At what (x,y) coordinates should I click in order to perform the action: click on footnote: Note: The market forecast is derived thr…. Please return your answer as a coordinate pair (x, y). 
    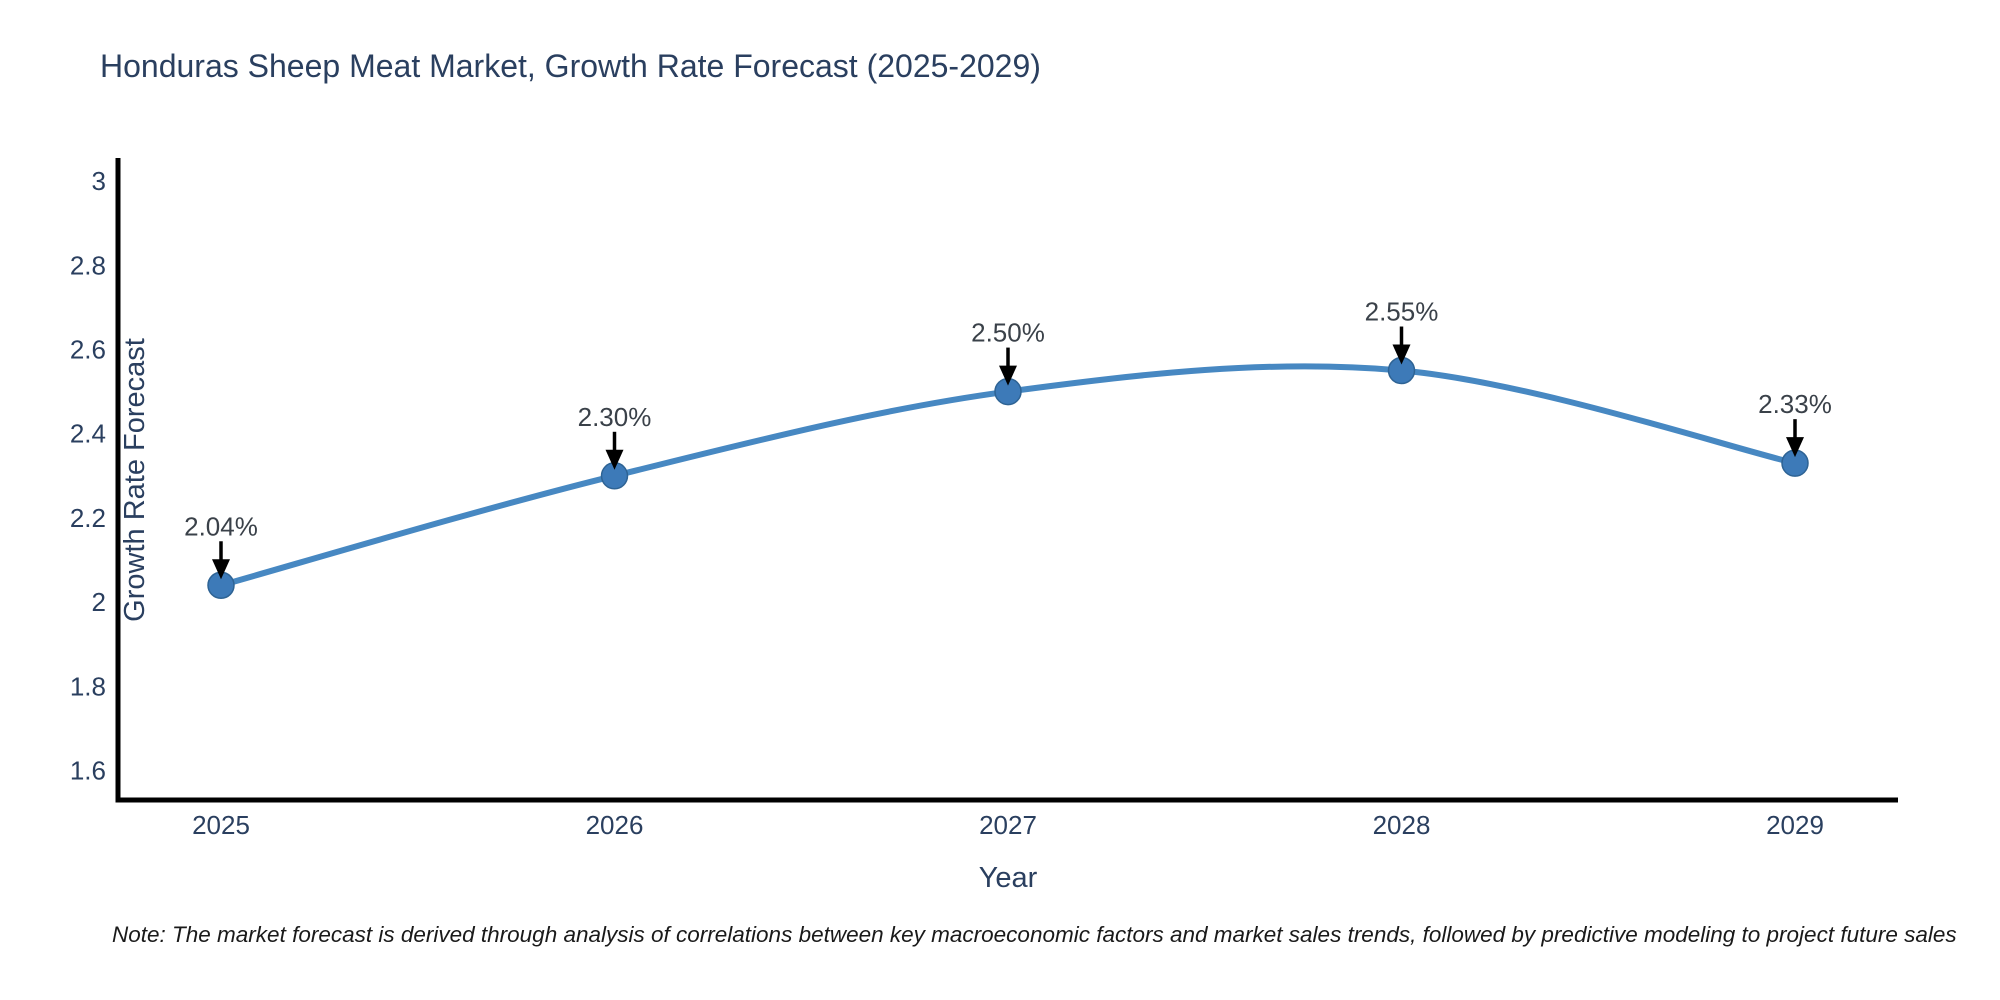
    Looking at the image, I should click on (1034, 934).